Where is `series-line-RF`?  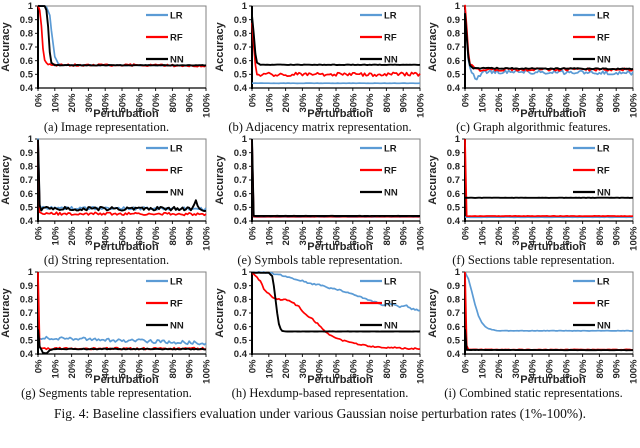
series-line-RF is located at coordinates (335, 50).